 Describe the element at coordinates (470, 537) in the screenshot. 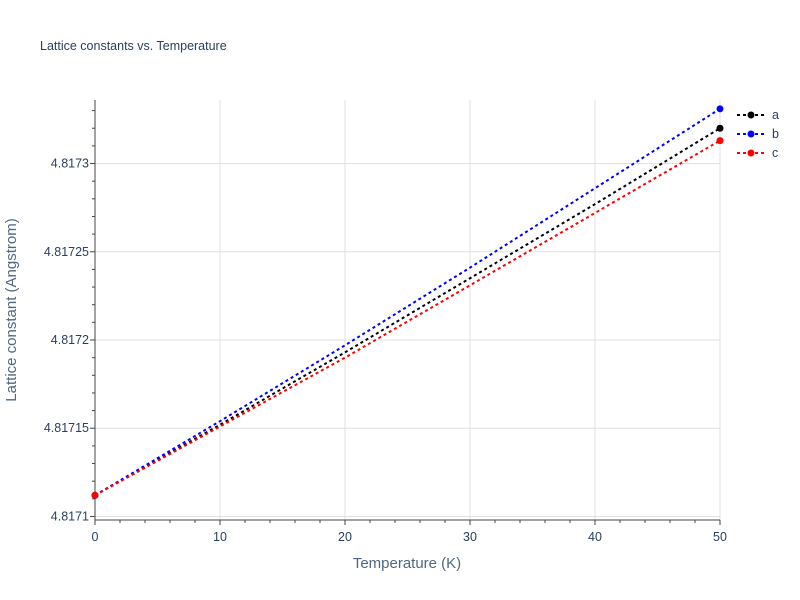

I see `x-tick-label: 30` at that location.